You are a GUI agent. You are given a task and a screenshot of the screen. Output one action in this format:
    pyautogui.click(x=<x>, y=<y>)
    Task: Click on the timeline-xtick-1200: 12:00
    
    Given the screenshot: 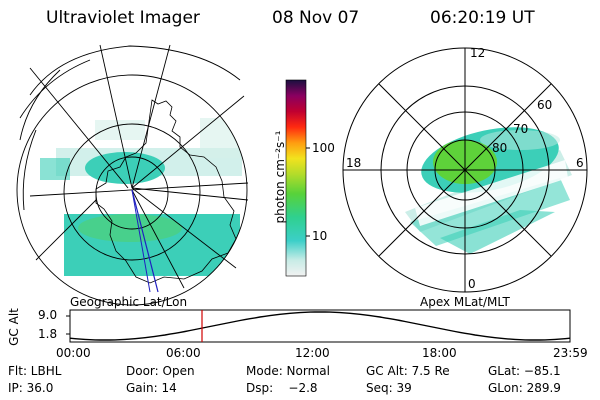 What is the action you would take?
    pyautogui.click(x=312, y=353)
    